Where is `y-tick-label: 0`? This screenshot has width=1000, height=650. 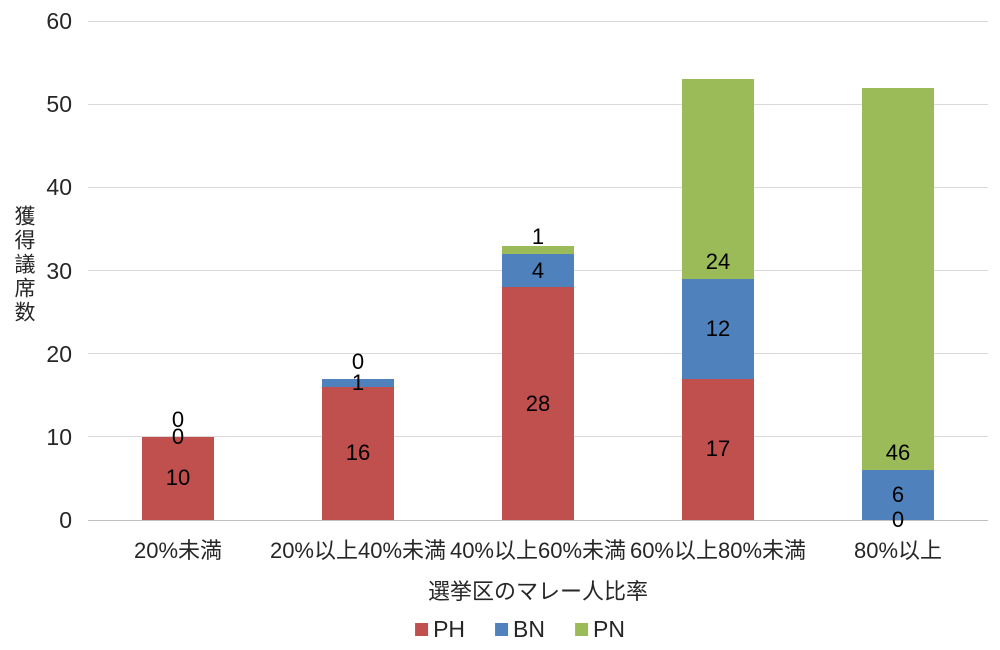
y-tick-label: 0 is located at coordinates (65, 520).